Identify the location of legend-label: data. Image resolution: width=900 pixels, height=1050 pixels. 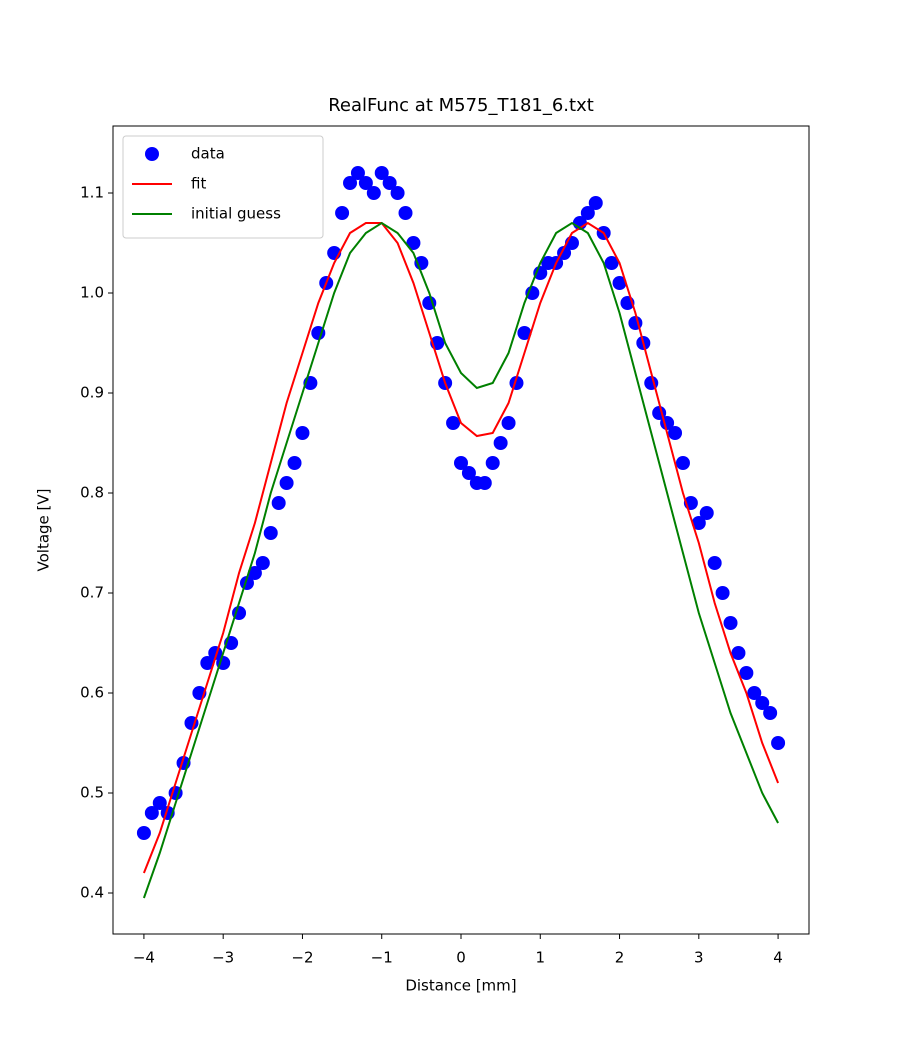
(208, 154).